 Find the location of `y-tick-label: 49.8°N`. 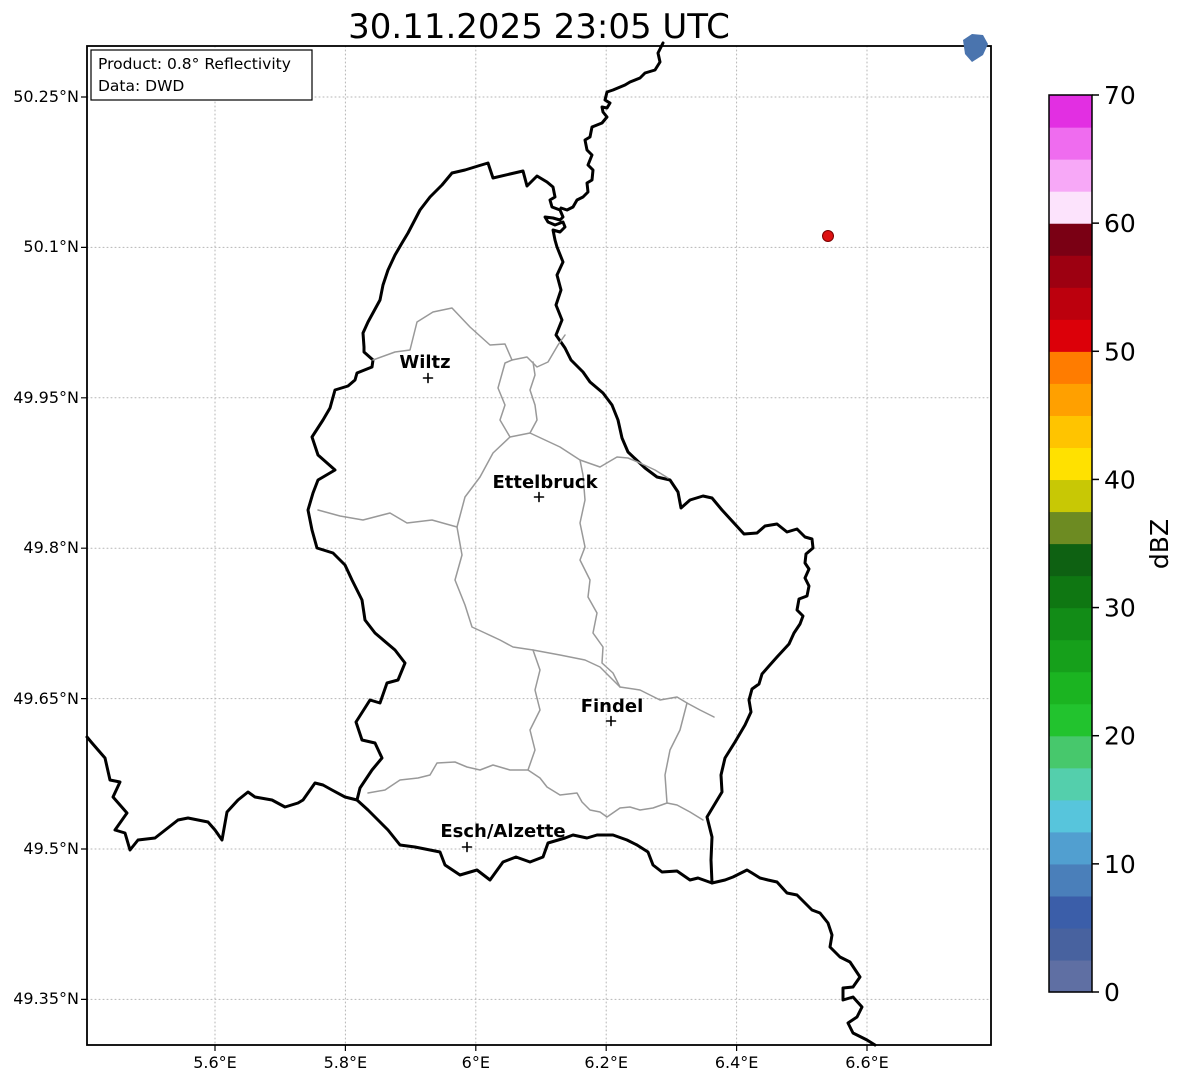

y-tick-label: 49.8°N is located at coordinates (51, 547).